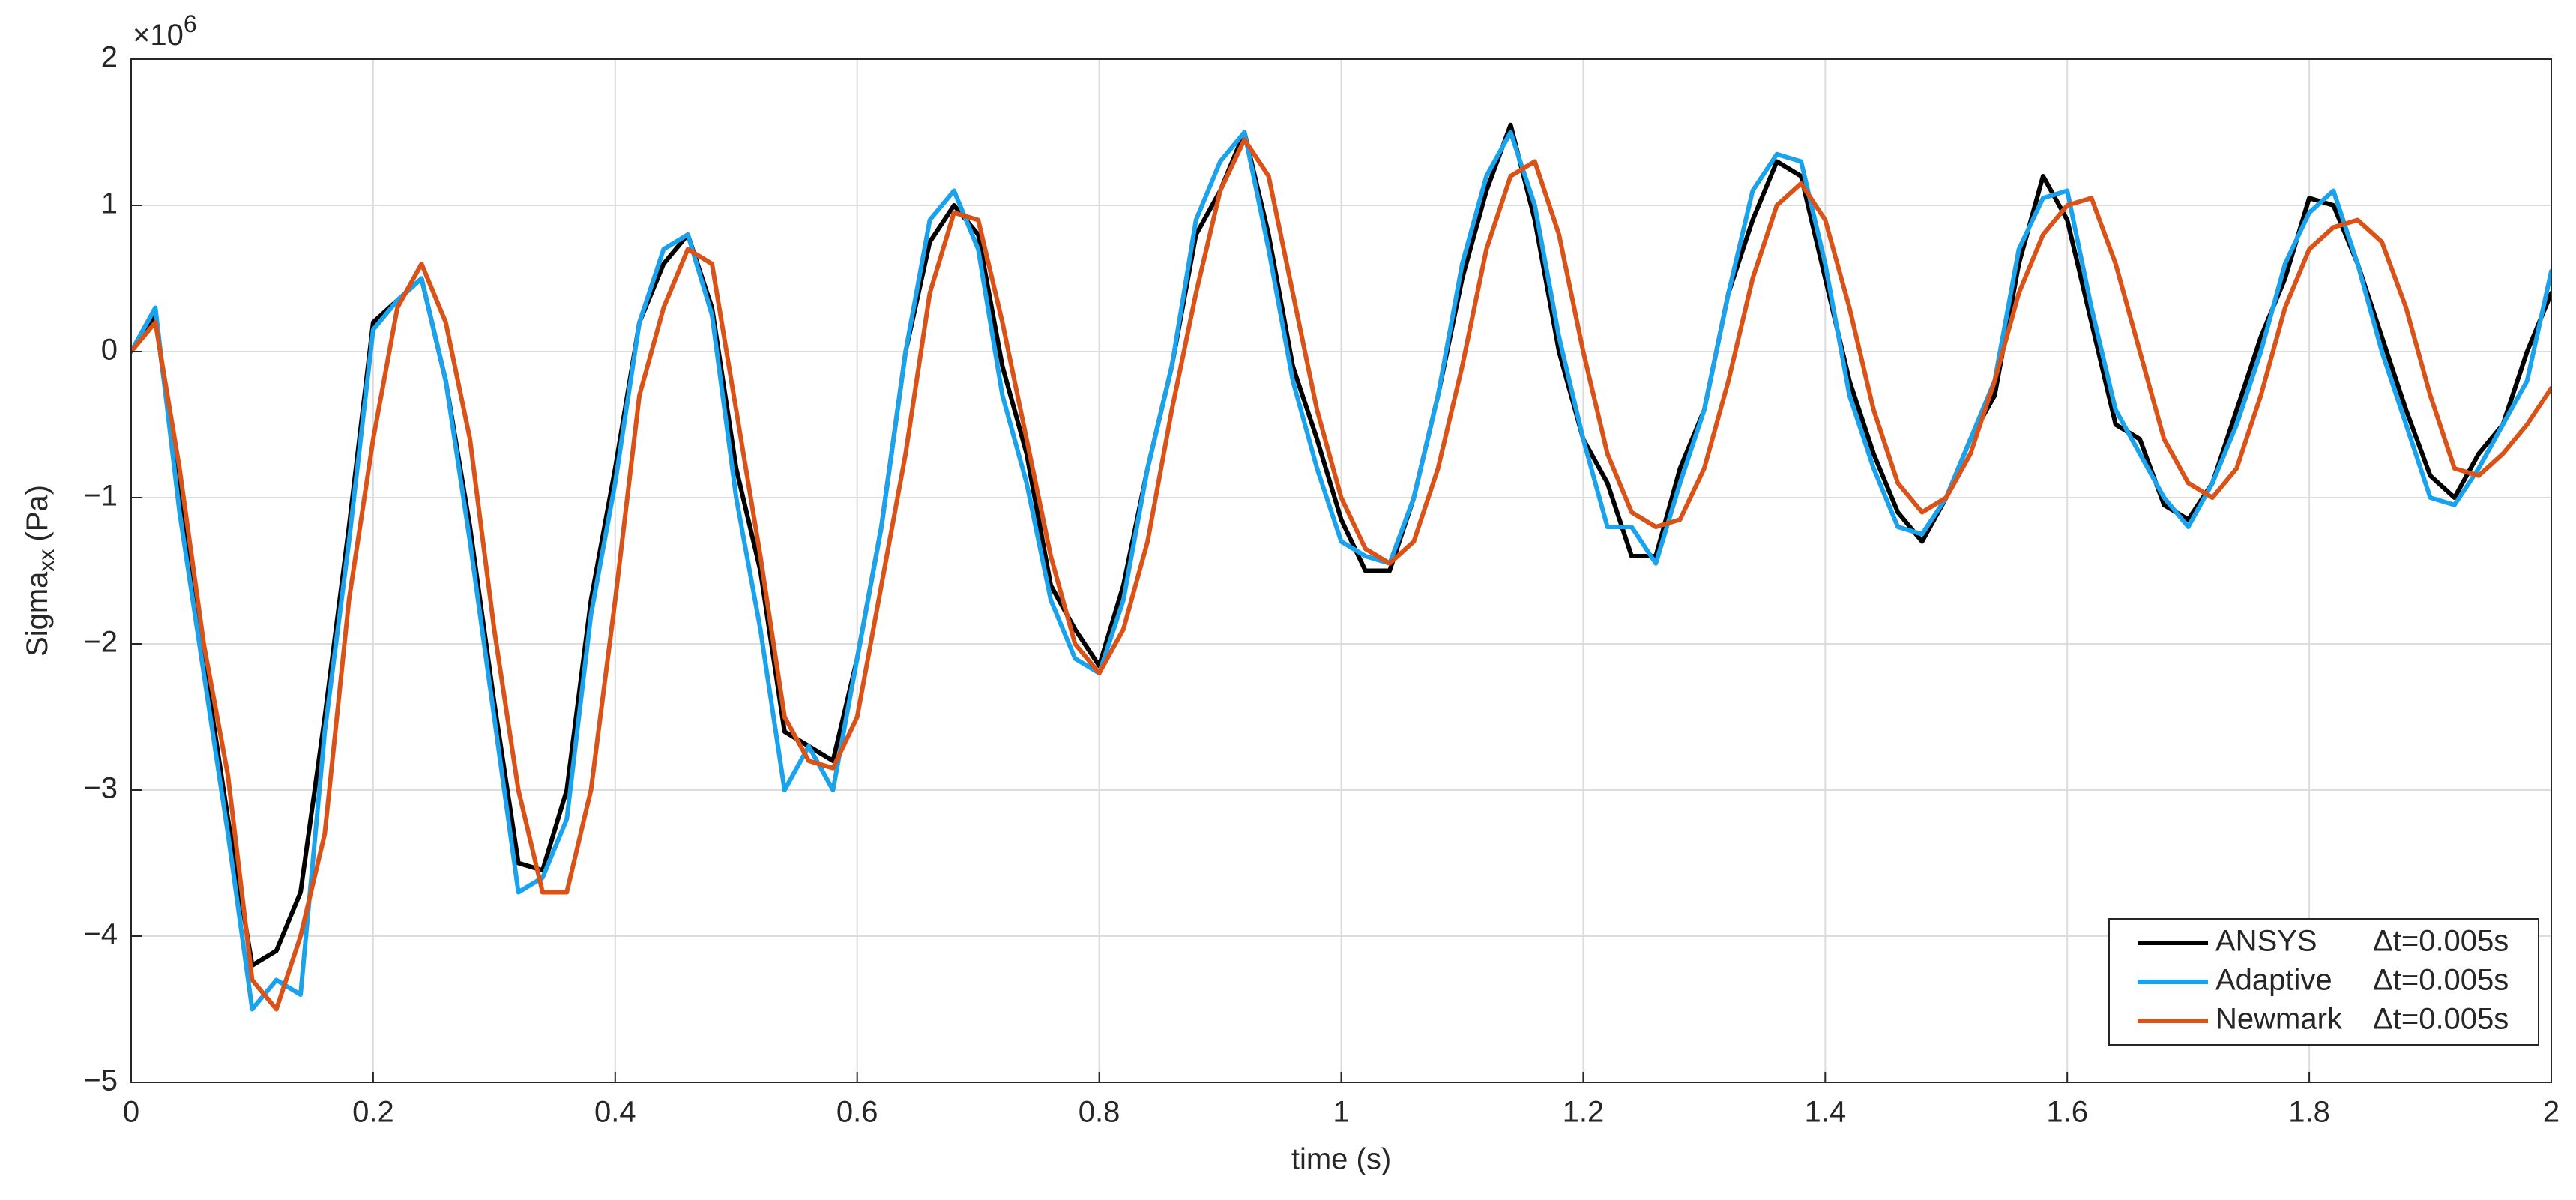 This screenshot has width=2576, height=1200. Describe the element at coordinates (1341, 1160) in the screenshot. I see `x-axis-label: time (s)` at that location.